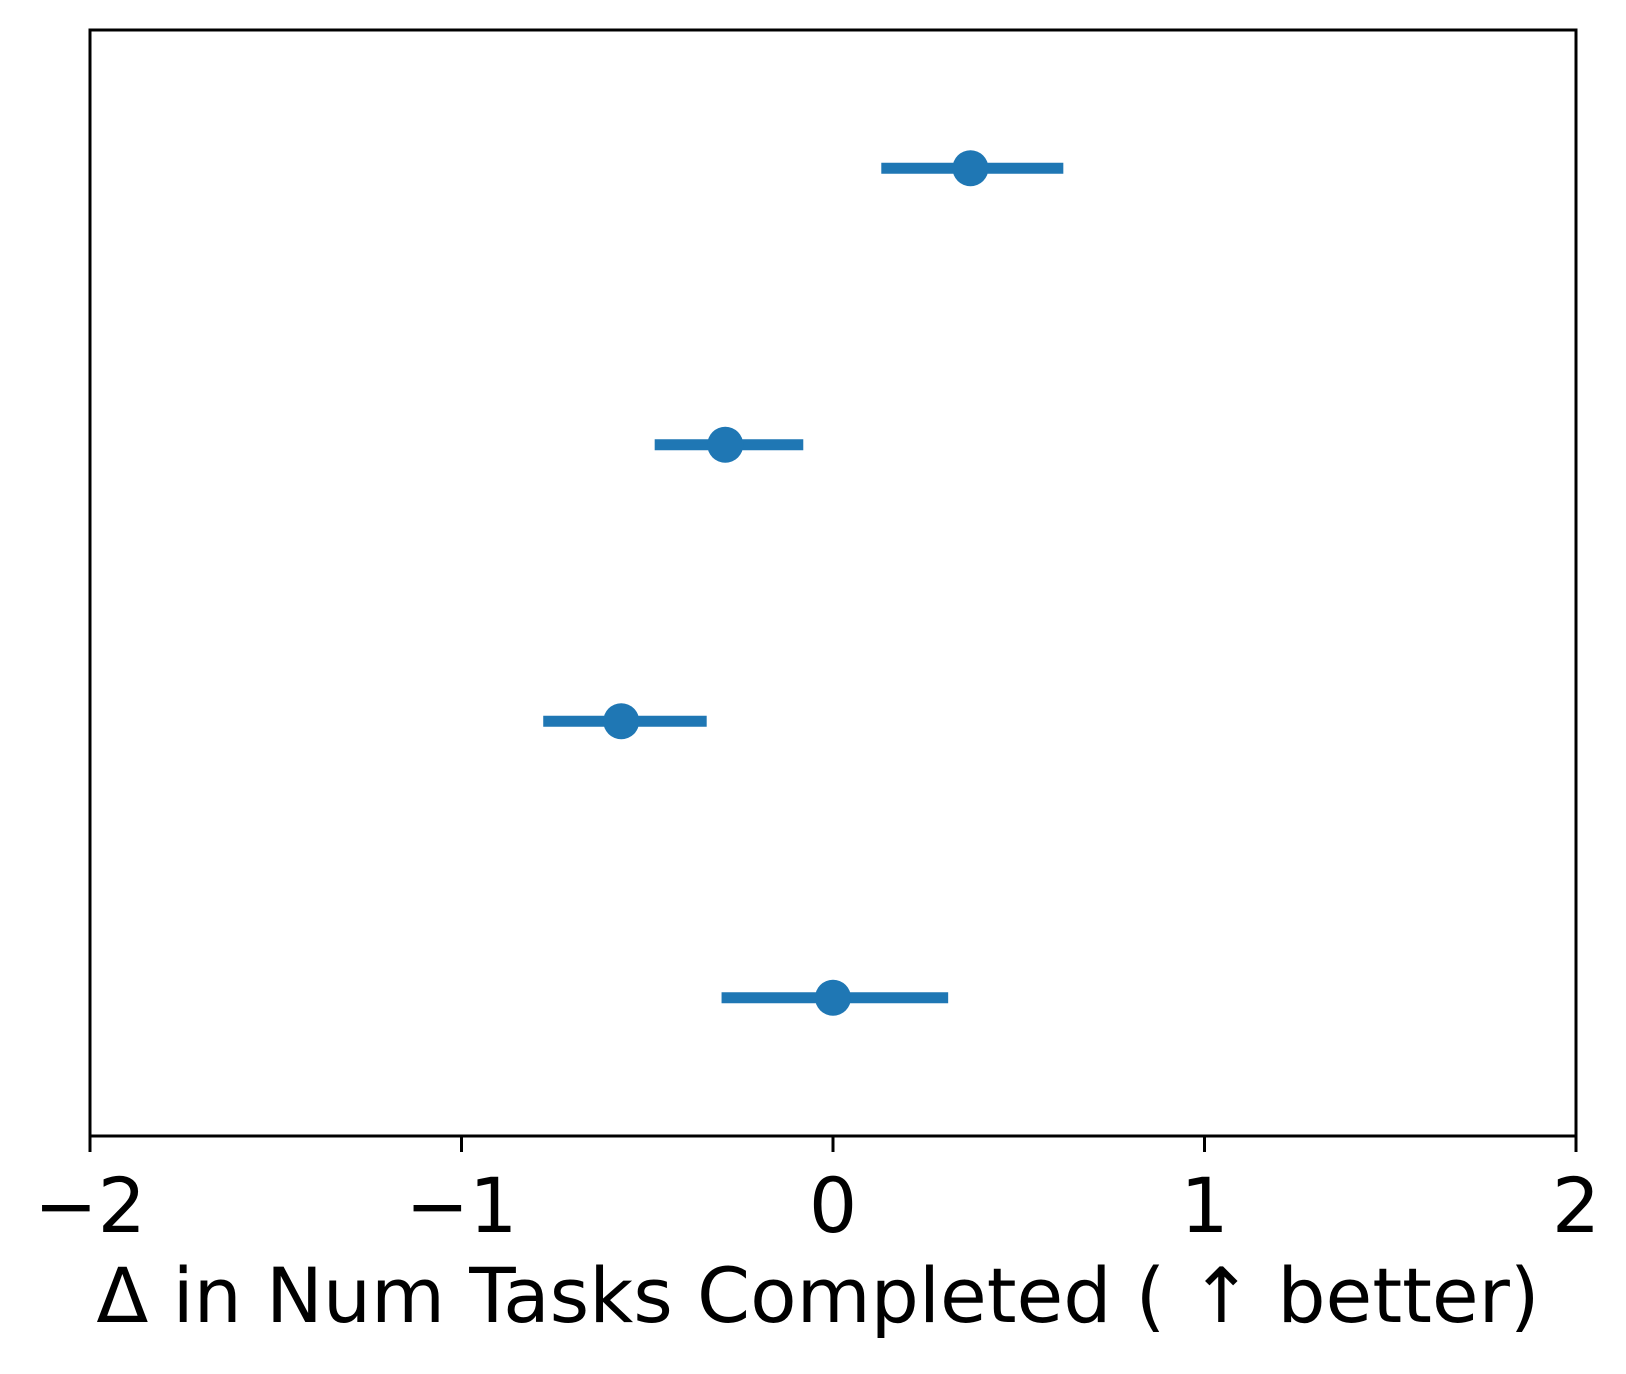 The height and width of the screenshot is (1374, 1626). What do you see at coordinates (817, 1295) in the screenshot?
I see `x-axis-label: Δ in Num Tasks Completed ( ↑ better)` at bounding box center [817, 1295].